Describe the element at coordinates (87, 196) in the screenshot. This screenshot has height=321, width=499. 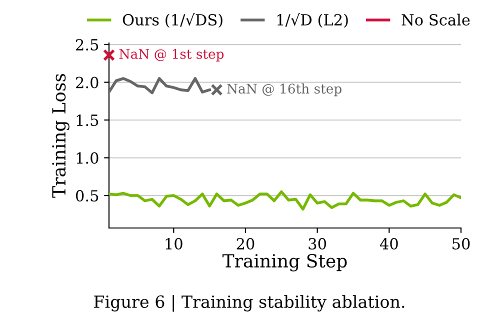
I see `y-tick-label: 0.5` at that location.